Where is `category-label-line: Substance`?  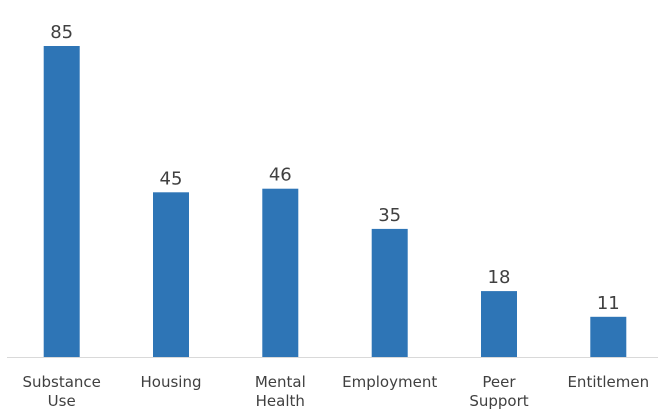 category-label-line: Substance is located at coordinates (61, 382).